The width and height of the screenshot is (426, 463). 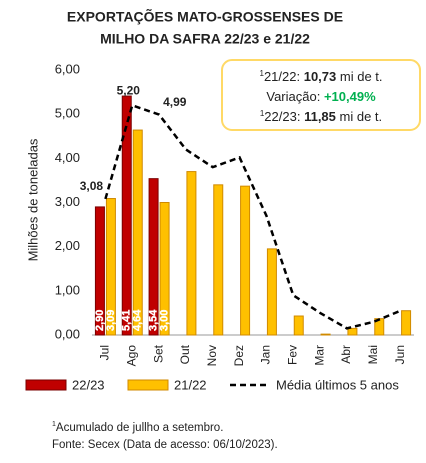 I want to click on data-label: 2,90, so click(x=100, y=320).